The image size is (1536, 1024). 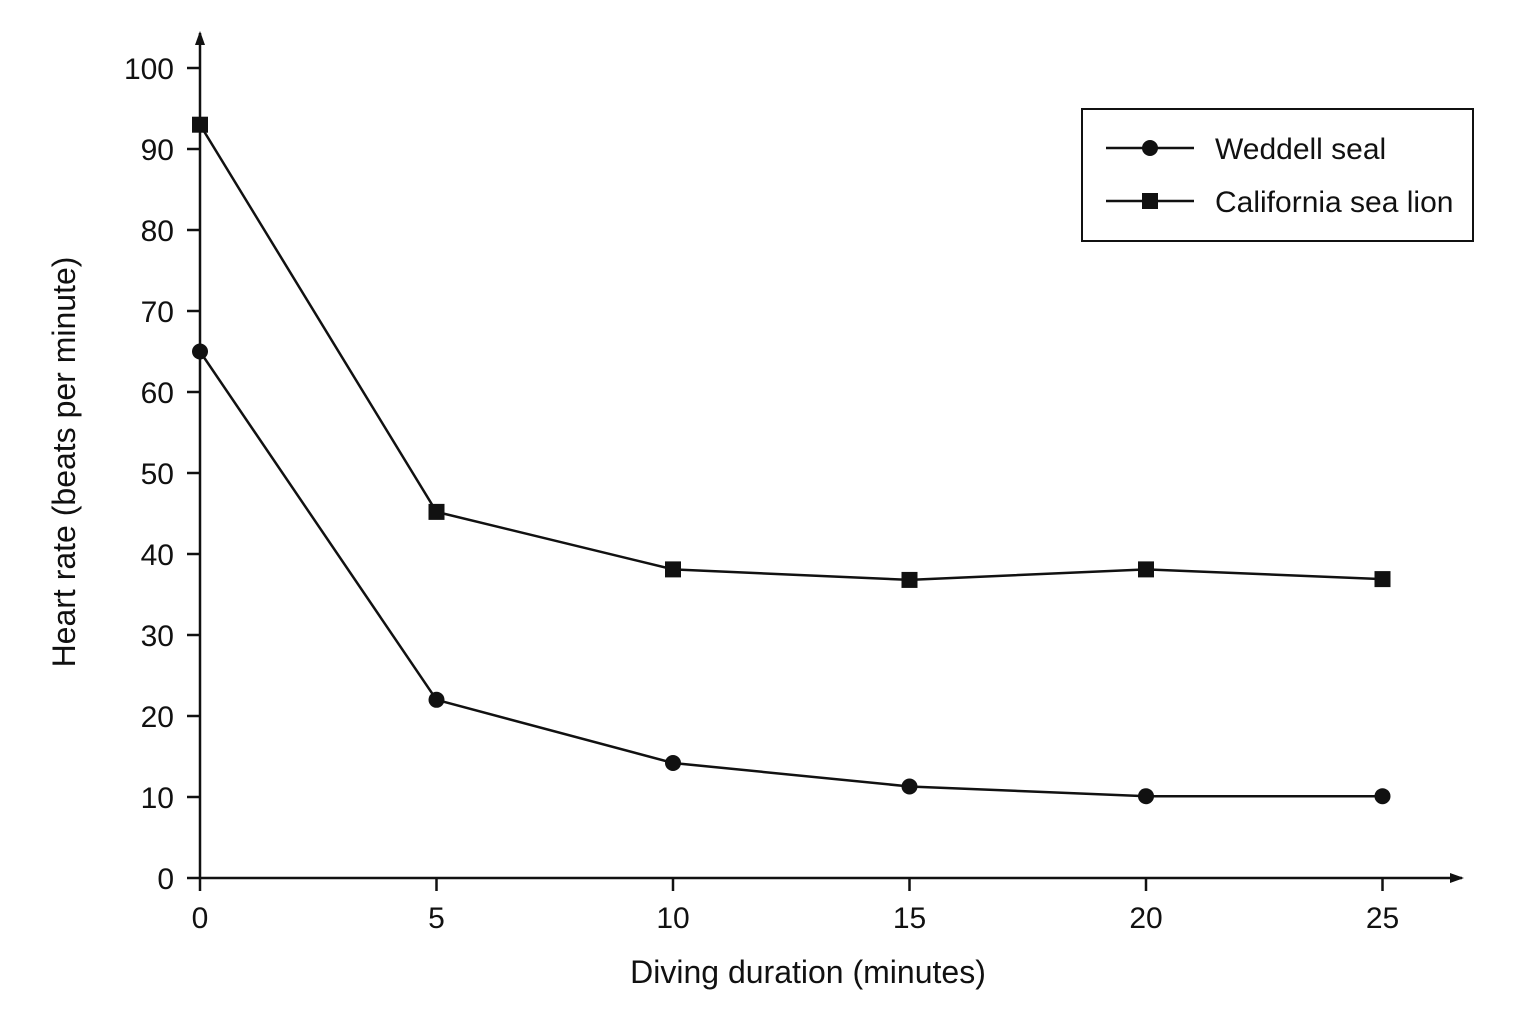 I want to click on legend-box, so click(x=1277, y=175).